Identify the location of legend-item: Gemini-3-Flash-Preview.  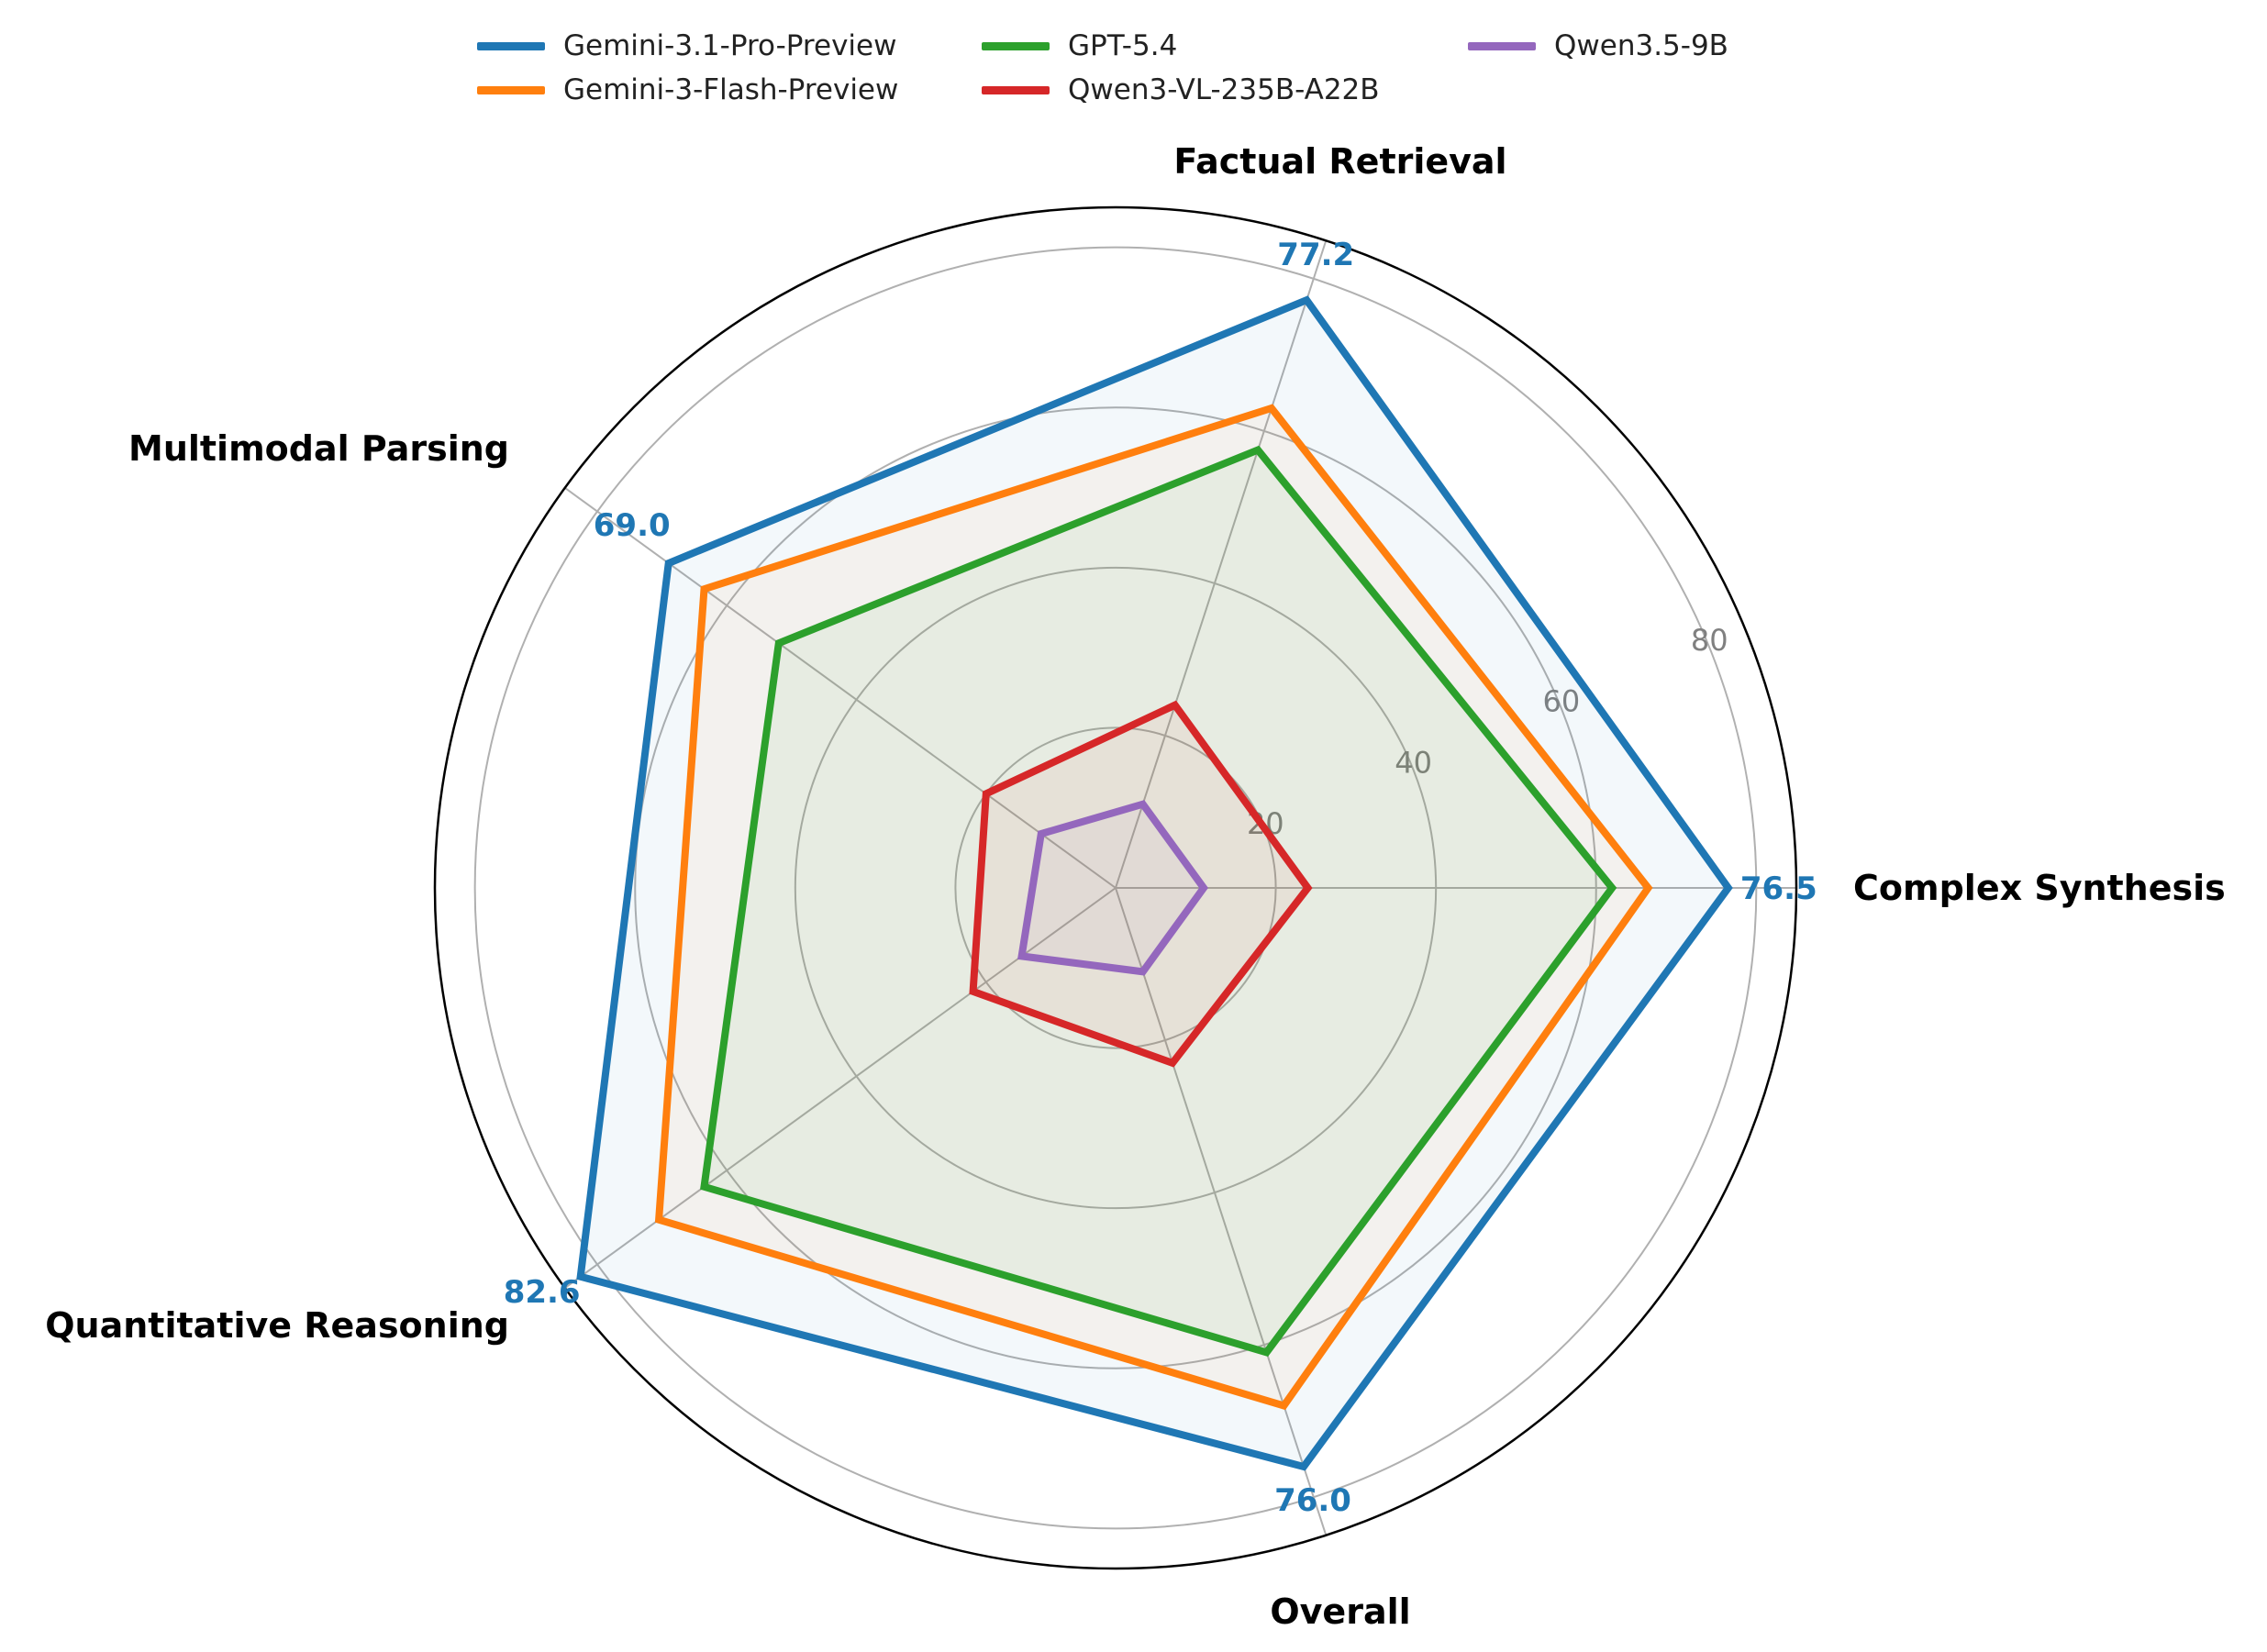
(688, 90).